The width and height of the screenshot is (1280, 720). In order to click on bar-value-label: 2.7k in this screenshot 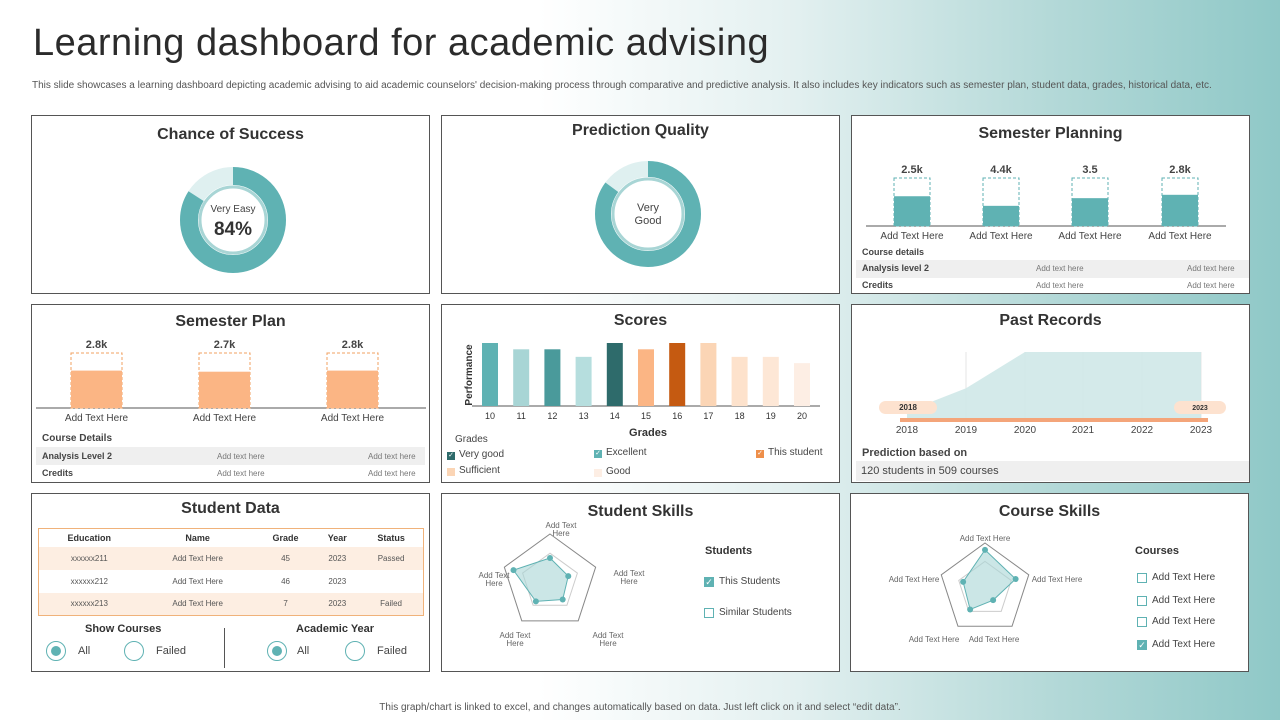, I will do `click(225, 345)`.